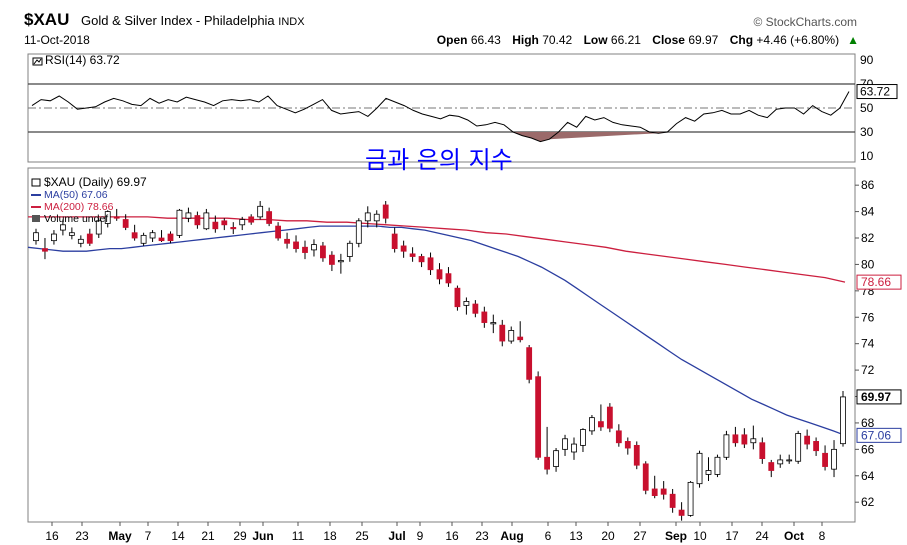 This screenshot has height=545, width=907. Describe the element at coordinates (590, 137) in the screenshot. I see `rsi-oversold-fill` at that location.